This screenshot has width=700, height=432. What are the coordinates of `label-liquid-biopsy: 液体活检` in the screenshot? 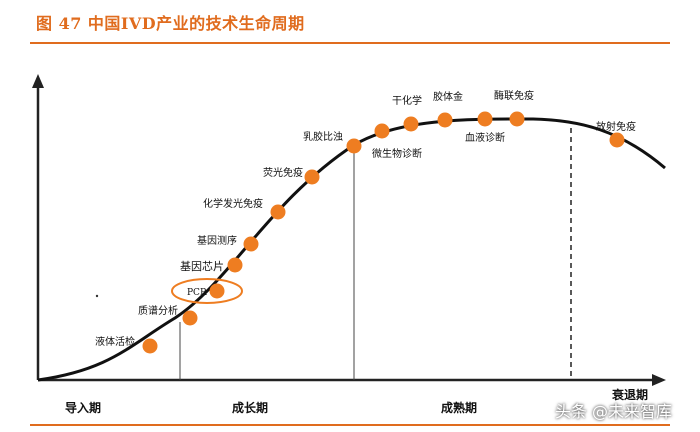 It's located at (115, 341).